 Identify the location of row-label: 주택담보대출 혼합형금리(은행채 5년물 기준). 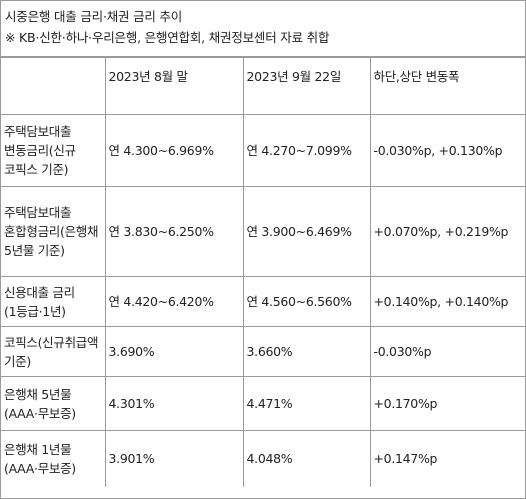
(53, 231).